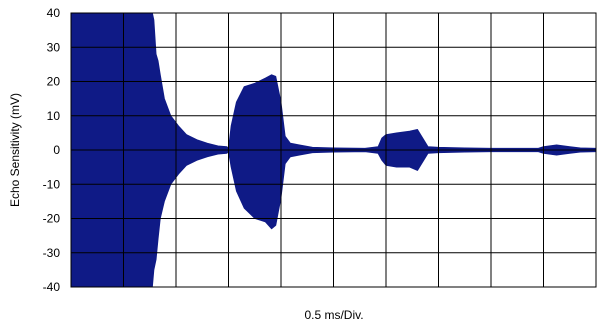 This screenshot has width=599, height=327. I want to click on y-tick-label: 30, so click(54, 47).